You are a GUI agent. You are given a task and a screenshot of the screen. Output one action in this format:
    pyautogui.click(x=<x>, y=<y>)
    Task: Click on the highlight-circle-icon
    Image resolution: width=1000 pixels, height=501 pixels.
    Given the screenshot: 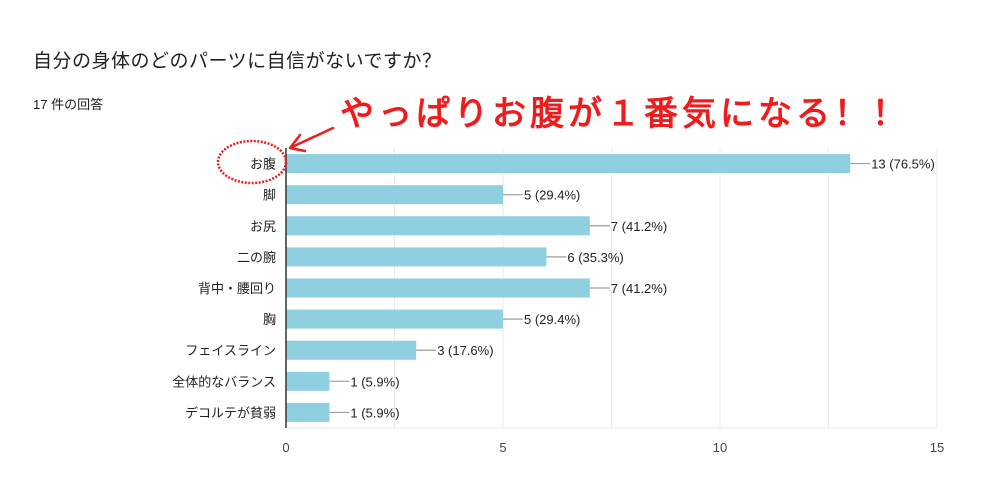 What is the action you would take?
    pyautogui.click(x=252, y=162)
    